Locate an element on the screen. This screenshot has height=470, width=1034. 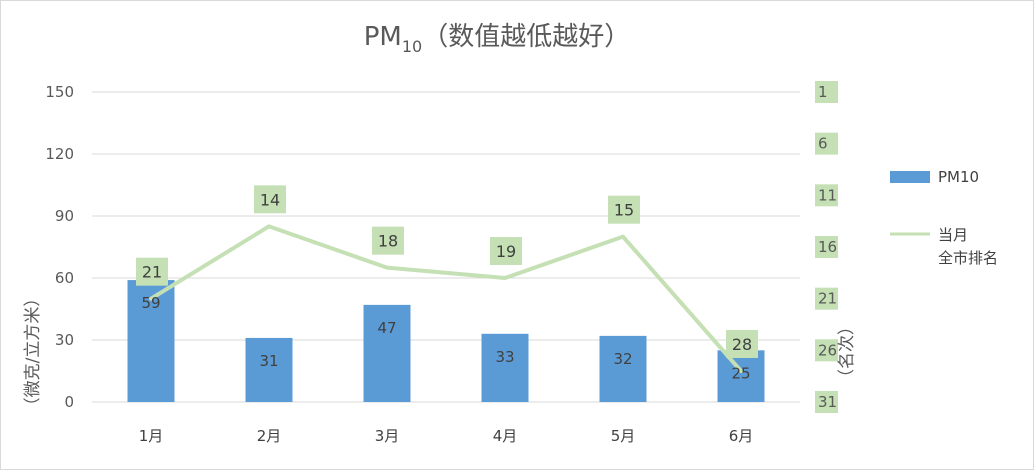
right-tick-label: 6 is located at coordinates (823, 144).